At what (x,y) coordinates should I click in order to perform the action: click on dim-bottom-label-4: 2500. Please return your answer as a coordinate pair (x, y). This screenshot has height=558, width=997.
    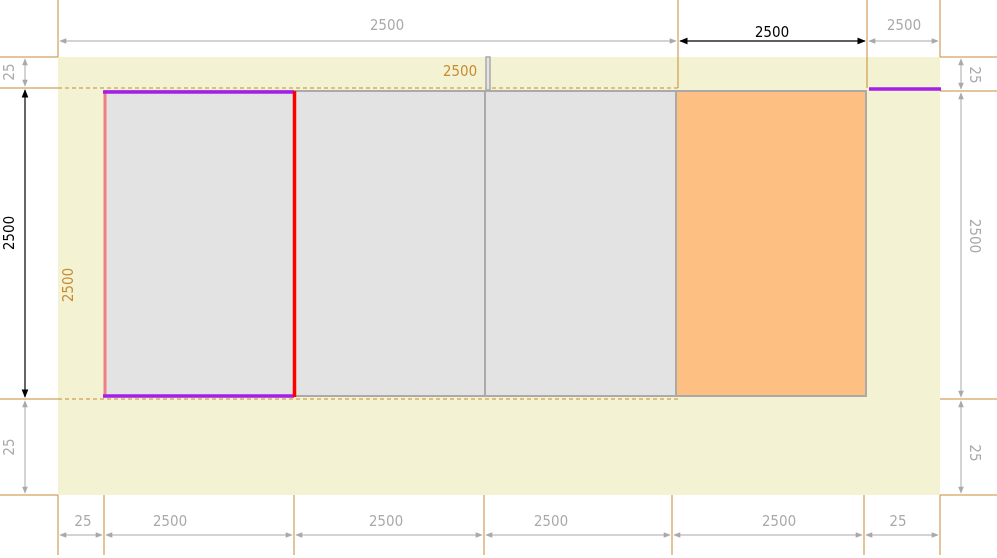
    Looking at the image, I should click on (551, 521).